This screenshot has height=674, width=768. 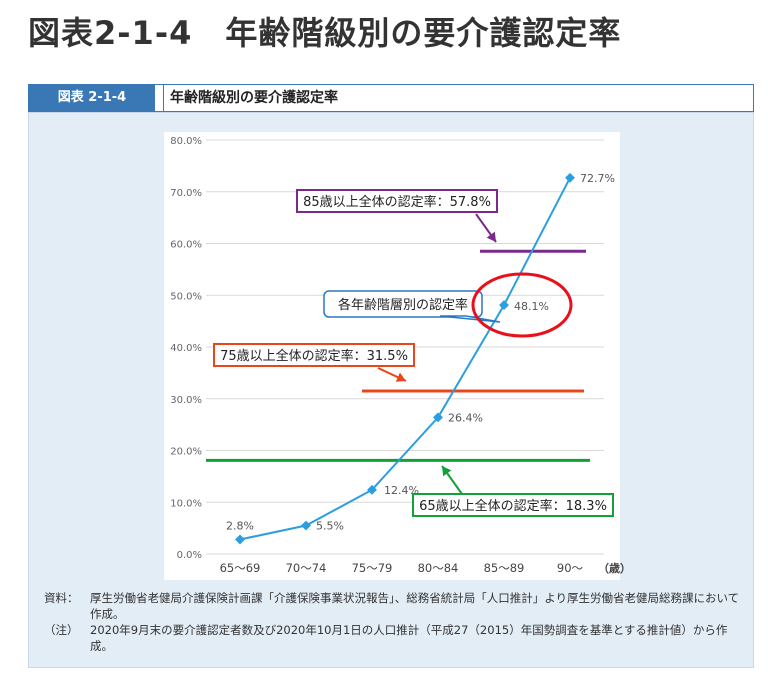 What do you see at coordinates (186, 348) in the screenshot?
I see `y-tick-label-4: 40.0%` at bounding box center [186, 348].